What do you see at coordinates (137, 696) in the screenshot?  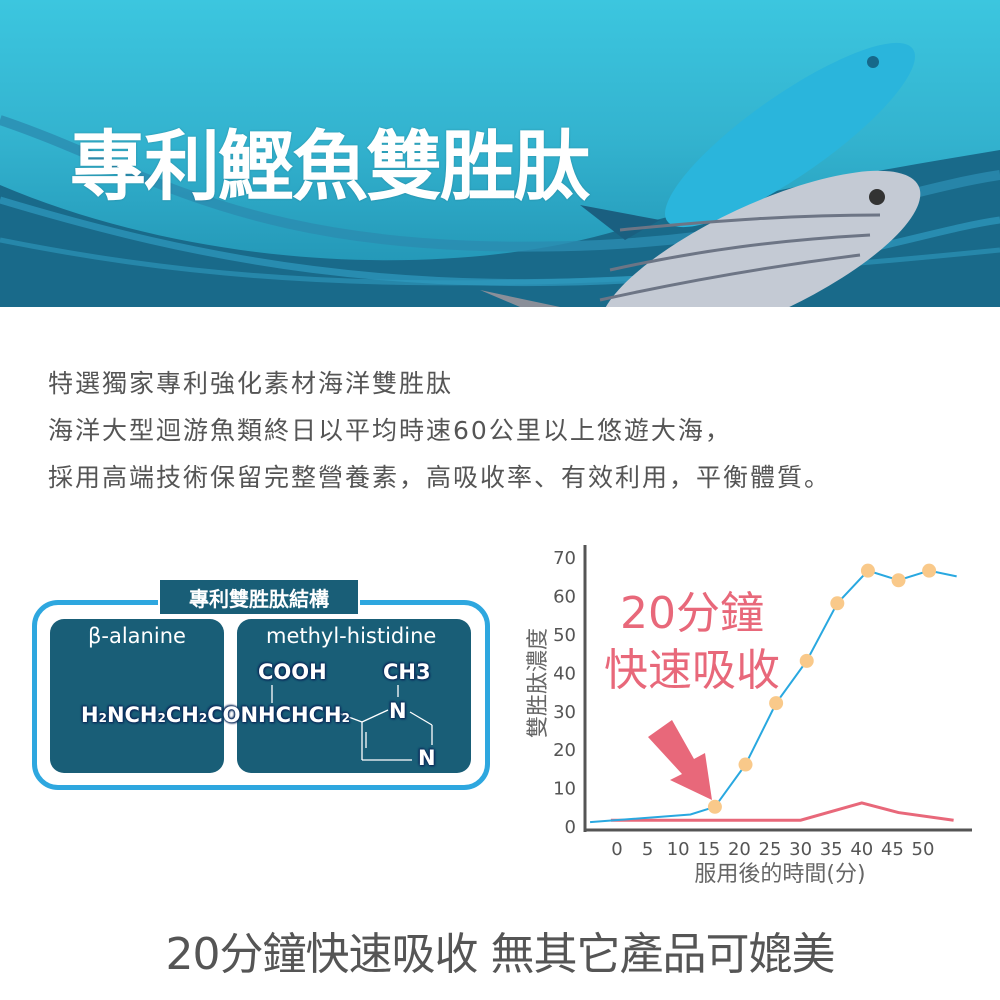 I see `beta-alanine-panel` at bounding box center [137, 696].